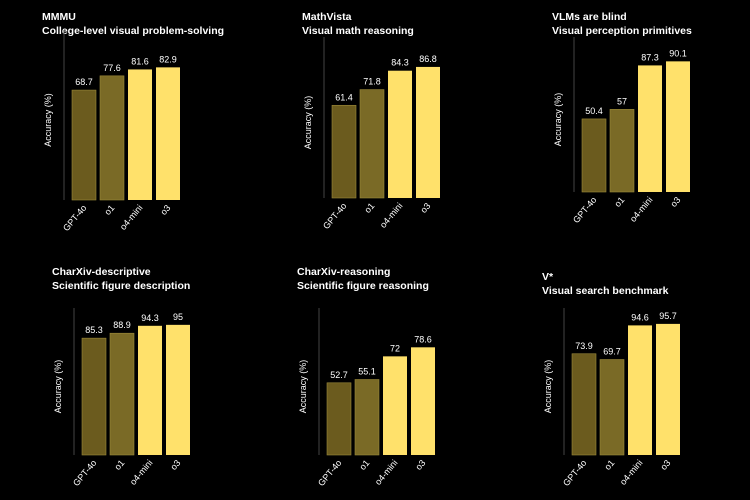 This screenshot has width=750, height=500. I want to click on value-label: 78.6, so click(423, 339).